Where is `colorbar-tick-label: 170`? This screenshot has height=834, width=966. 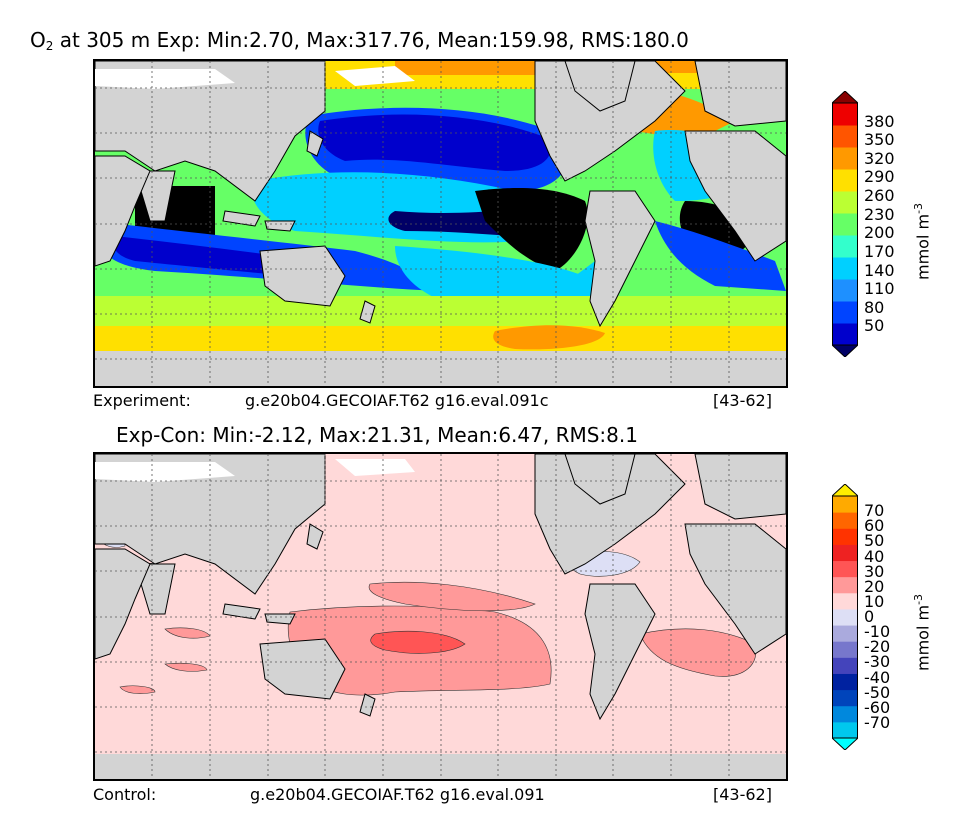 colorbar-tick-label: 170 is located at coordinates (879, 251).